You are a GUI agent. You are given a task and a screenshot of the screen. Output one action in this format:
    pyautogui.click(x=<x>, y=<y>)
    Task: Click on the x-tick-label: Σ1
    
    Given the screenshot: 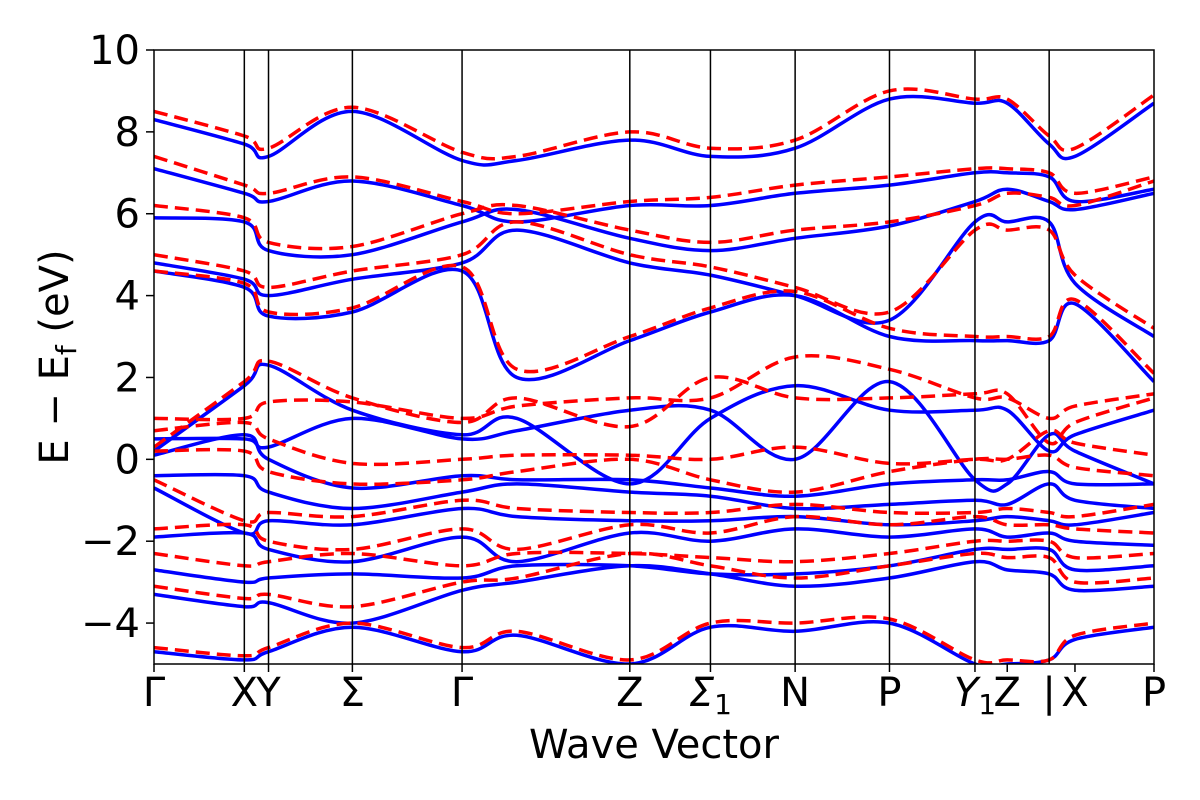 What is the action you would take?
    pyautogui.click(x=710, y=695)
    